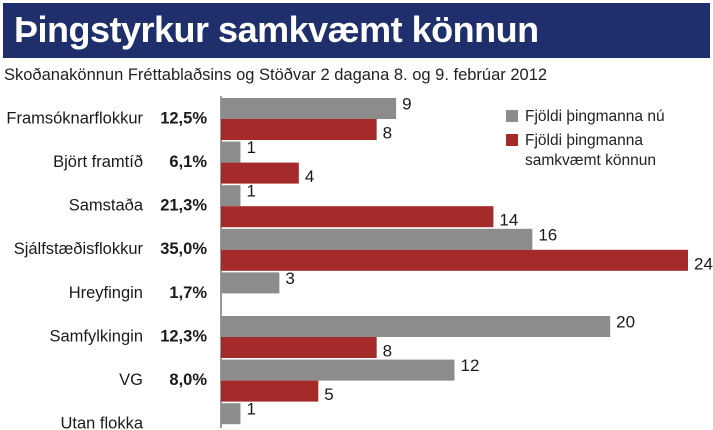 The height and width of the screenshot is (430, 713). What do you see at coordinates (590, 160) in the screenshot?
I see `legend-label: samkvæmt könnun` at bounding box center [590, 160].